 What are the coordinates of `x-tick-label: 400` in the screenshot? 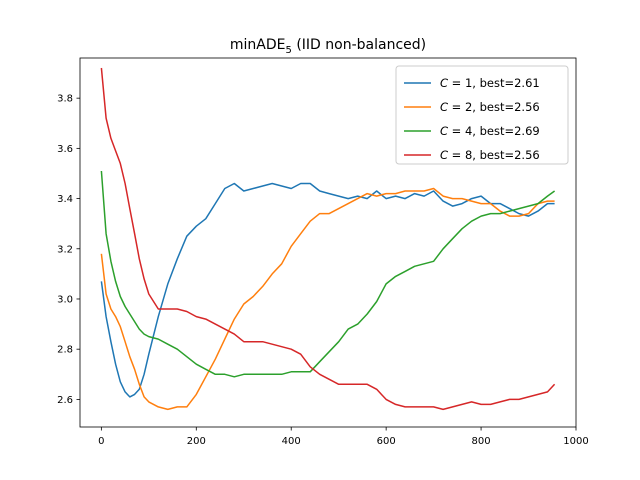 It's located at (291, 441).